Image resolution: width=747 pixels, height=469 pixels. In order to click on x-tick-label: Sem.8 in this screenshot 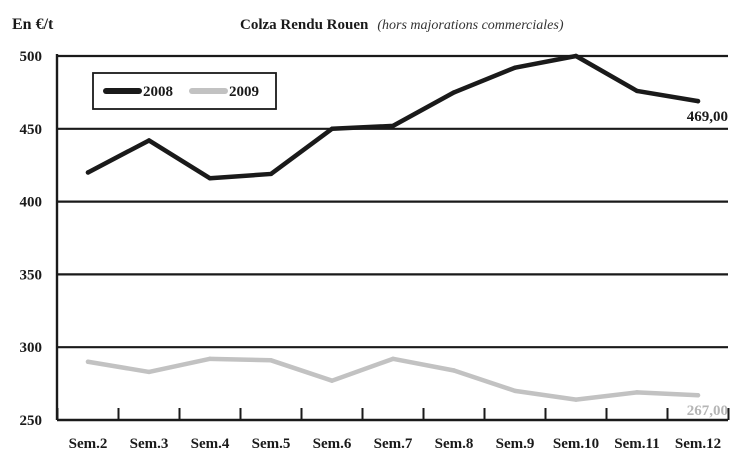, I will do `click(454, 444)`.